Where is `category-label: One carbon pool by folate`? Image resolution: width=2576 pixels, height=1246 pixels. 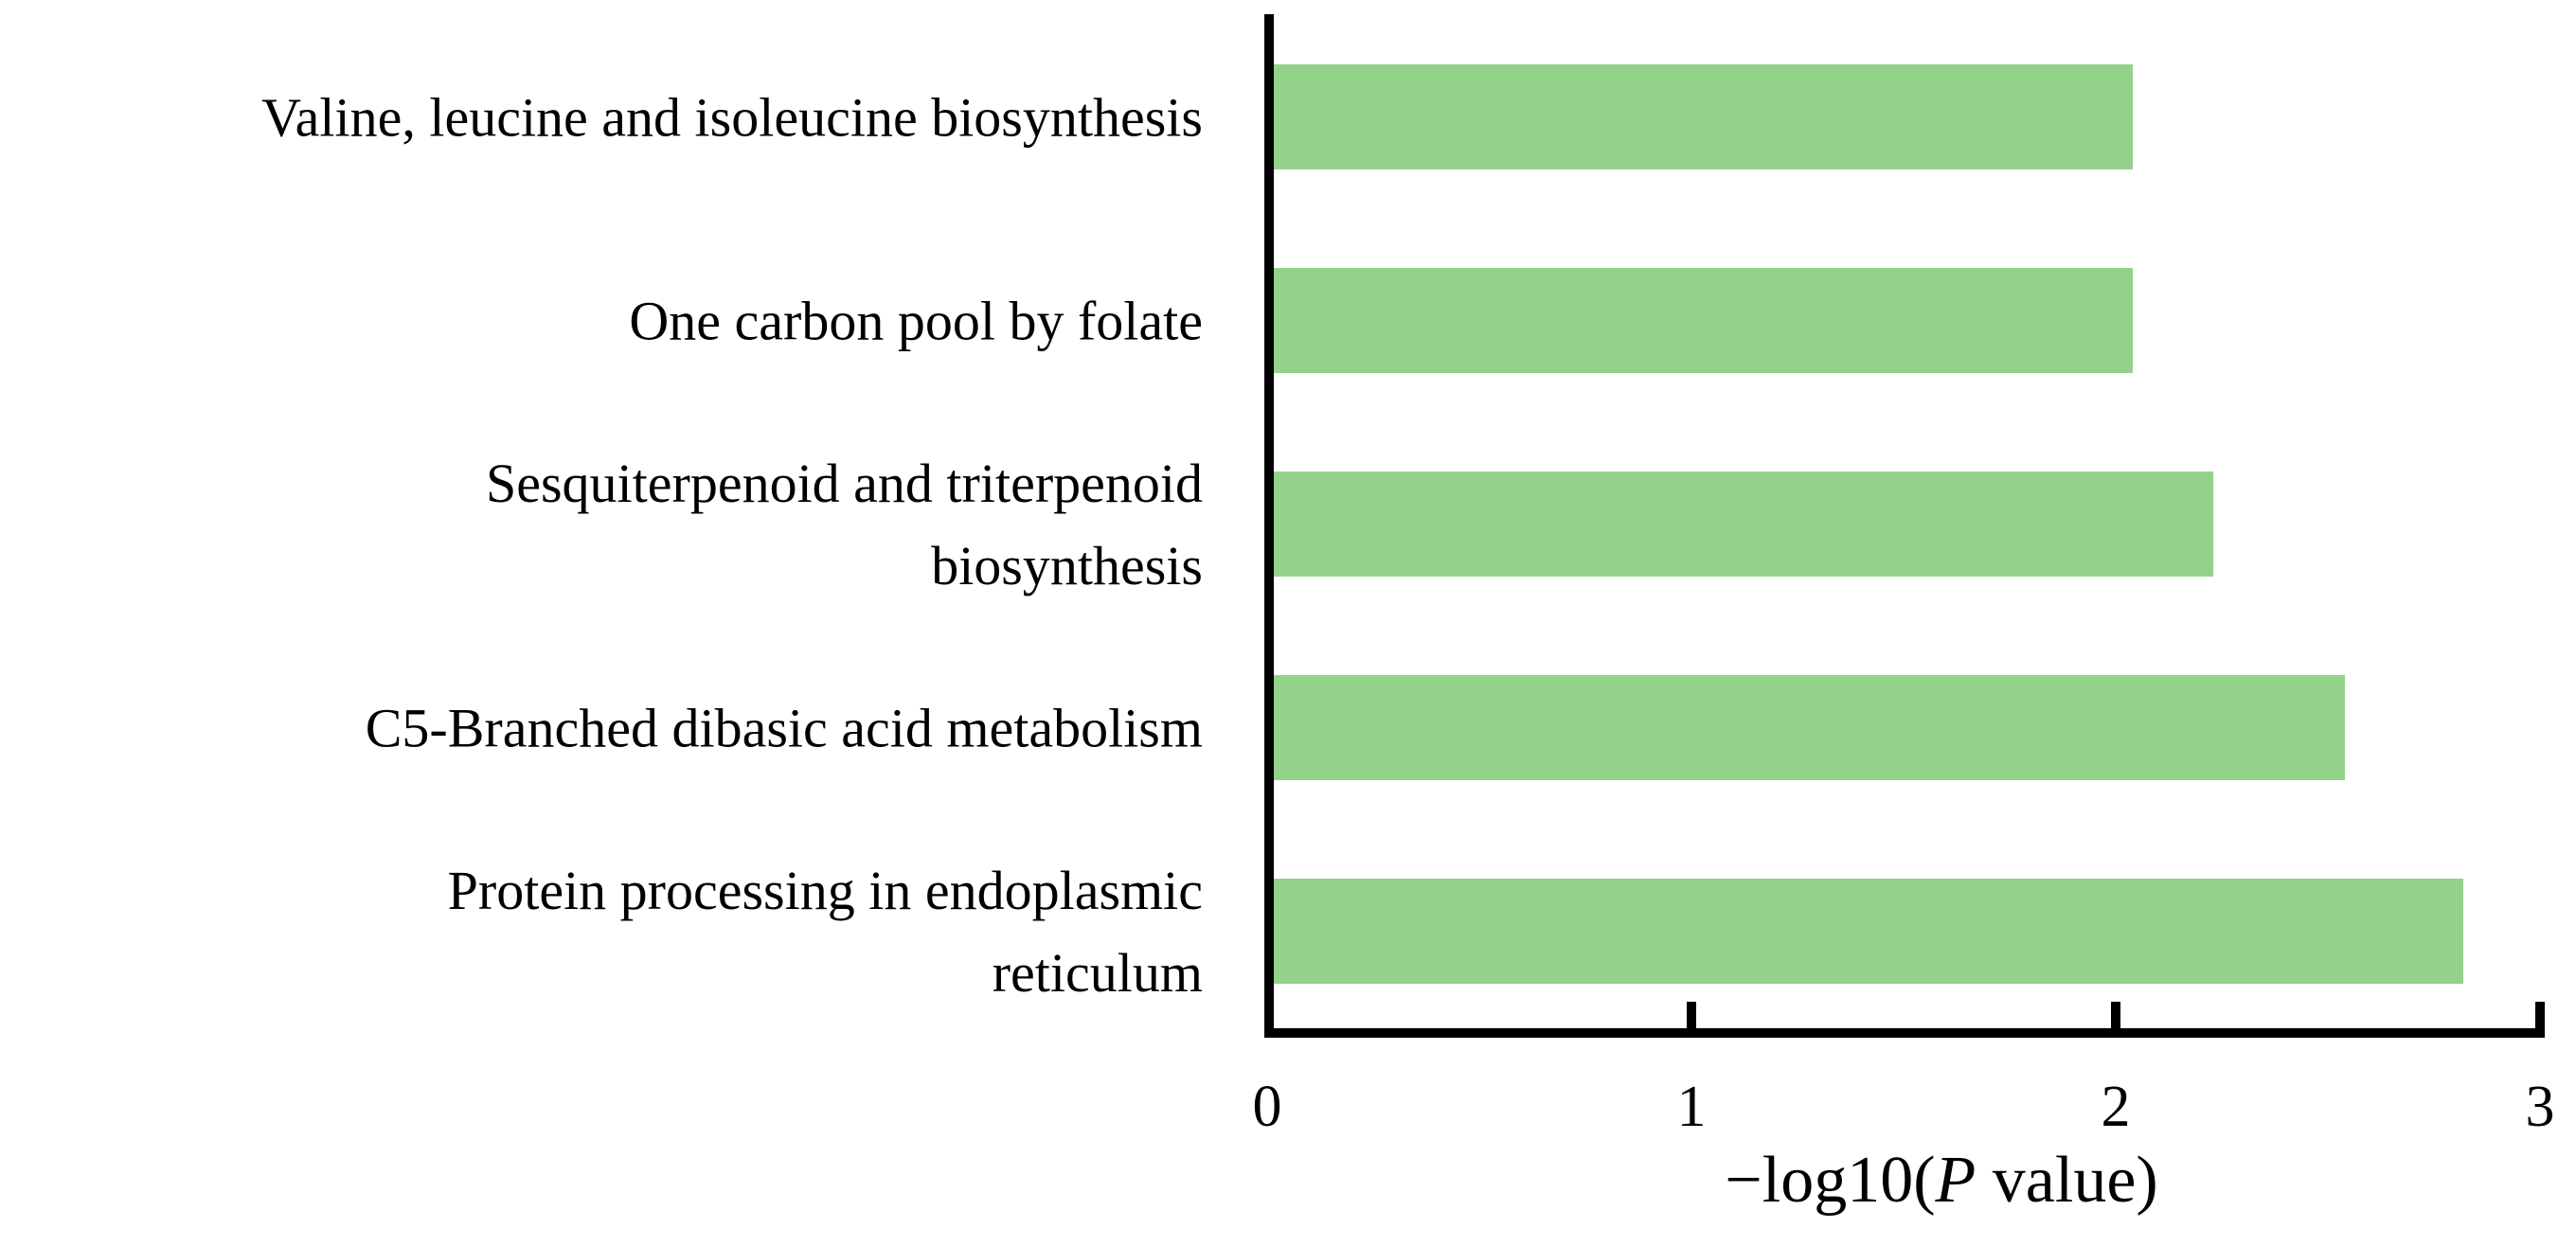 category-label: One carbon pool by folate is located at coordinates (916, 320).